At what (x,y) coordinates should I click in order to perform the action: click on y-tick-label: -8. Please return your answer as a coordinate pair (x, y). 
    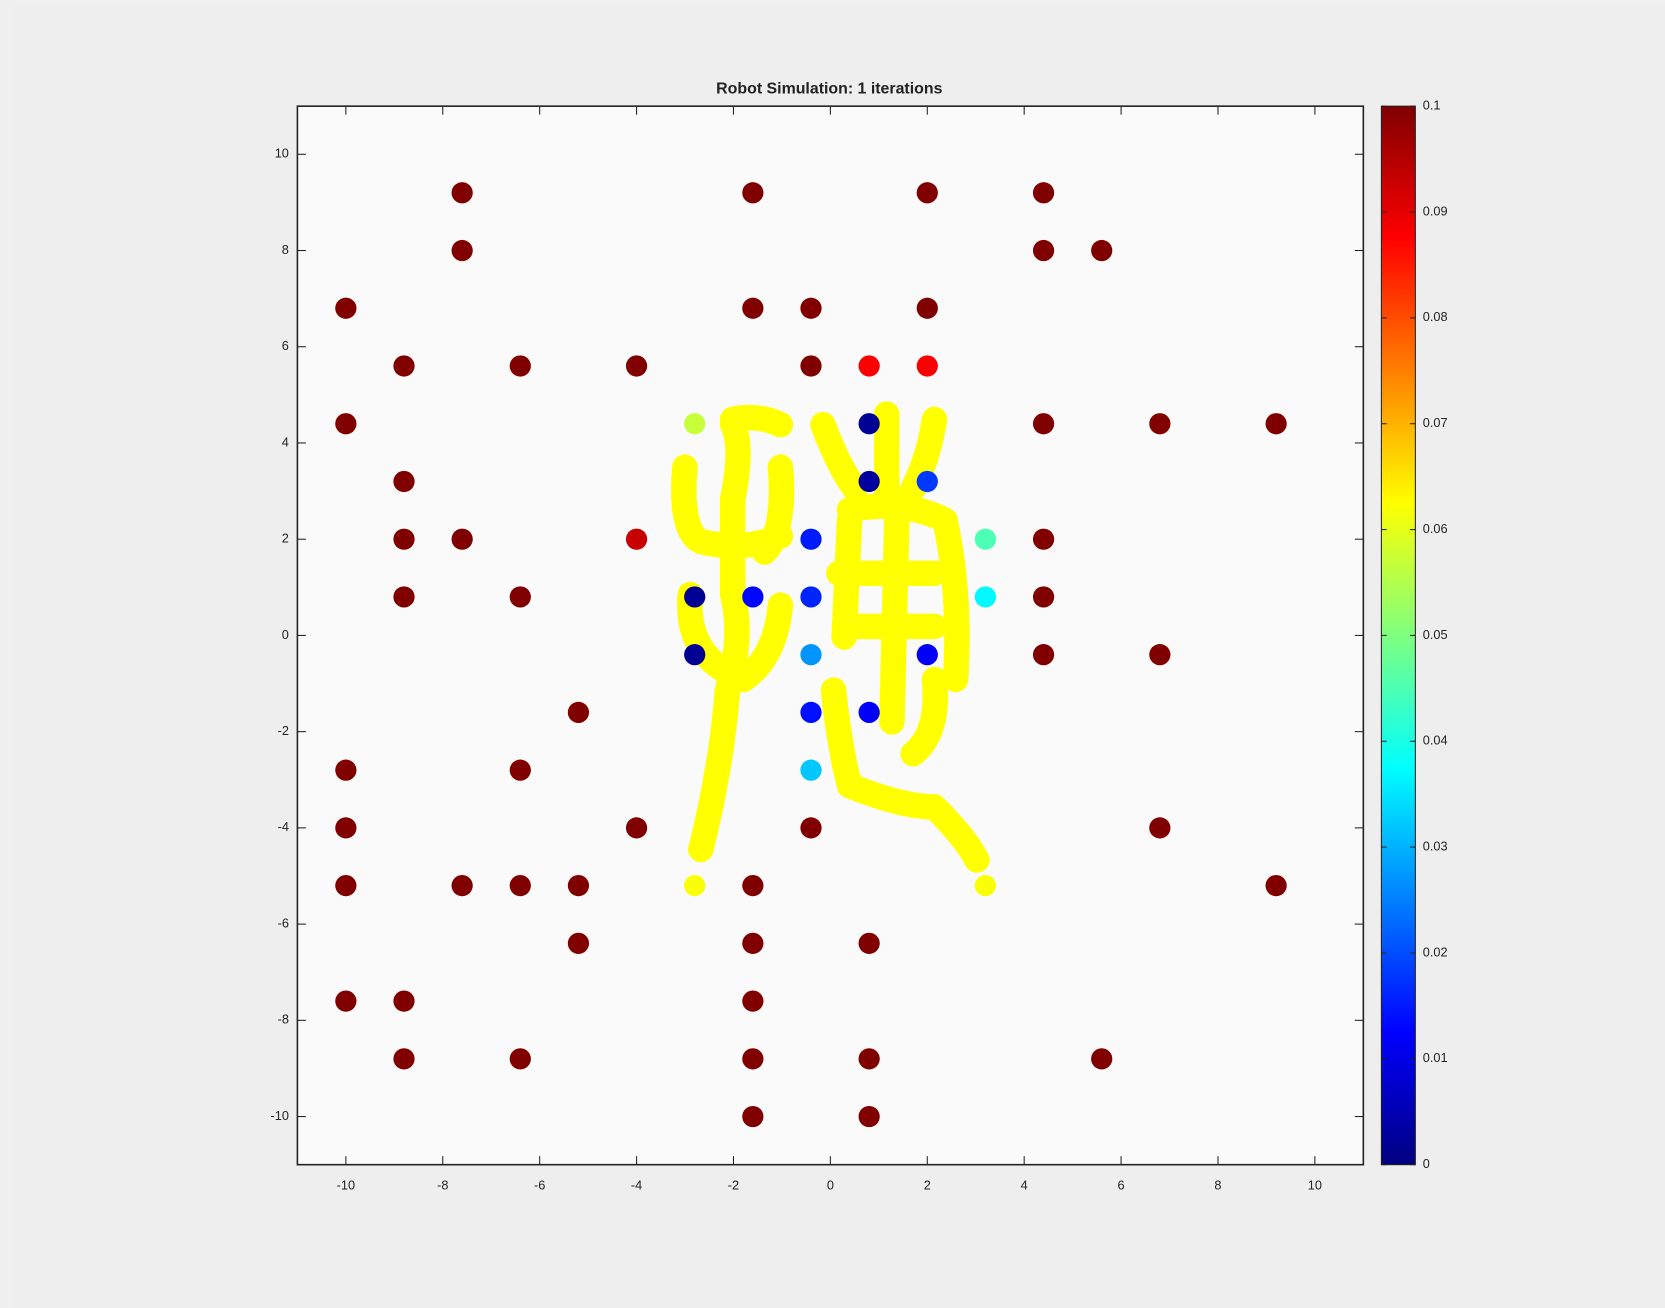
    Looking at the image, I should click on (283, 1019).